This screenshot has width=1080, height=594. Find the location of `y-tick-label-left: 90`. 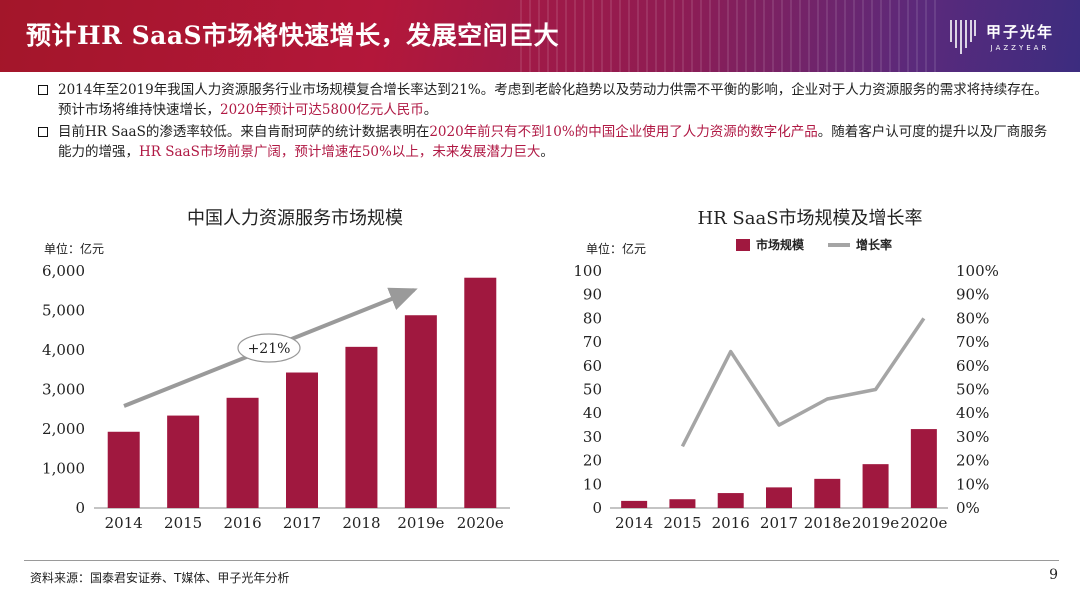

y-tick-label-left: 90 is located at coordinates (592, 295).